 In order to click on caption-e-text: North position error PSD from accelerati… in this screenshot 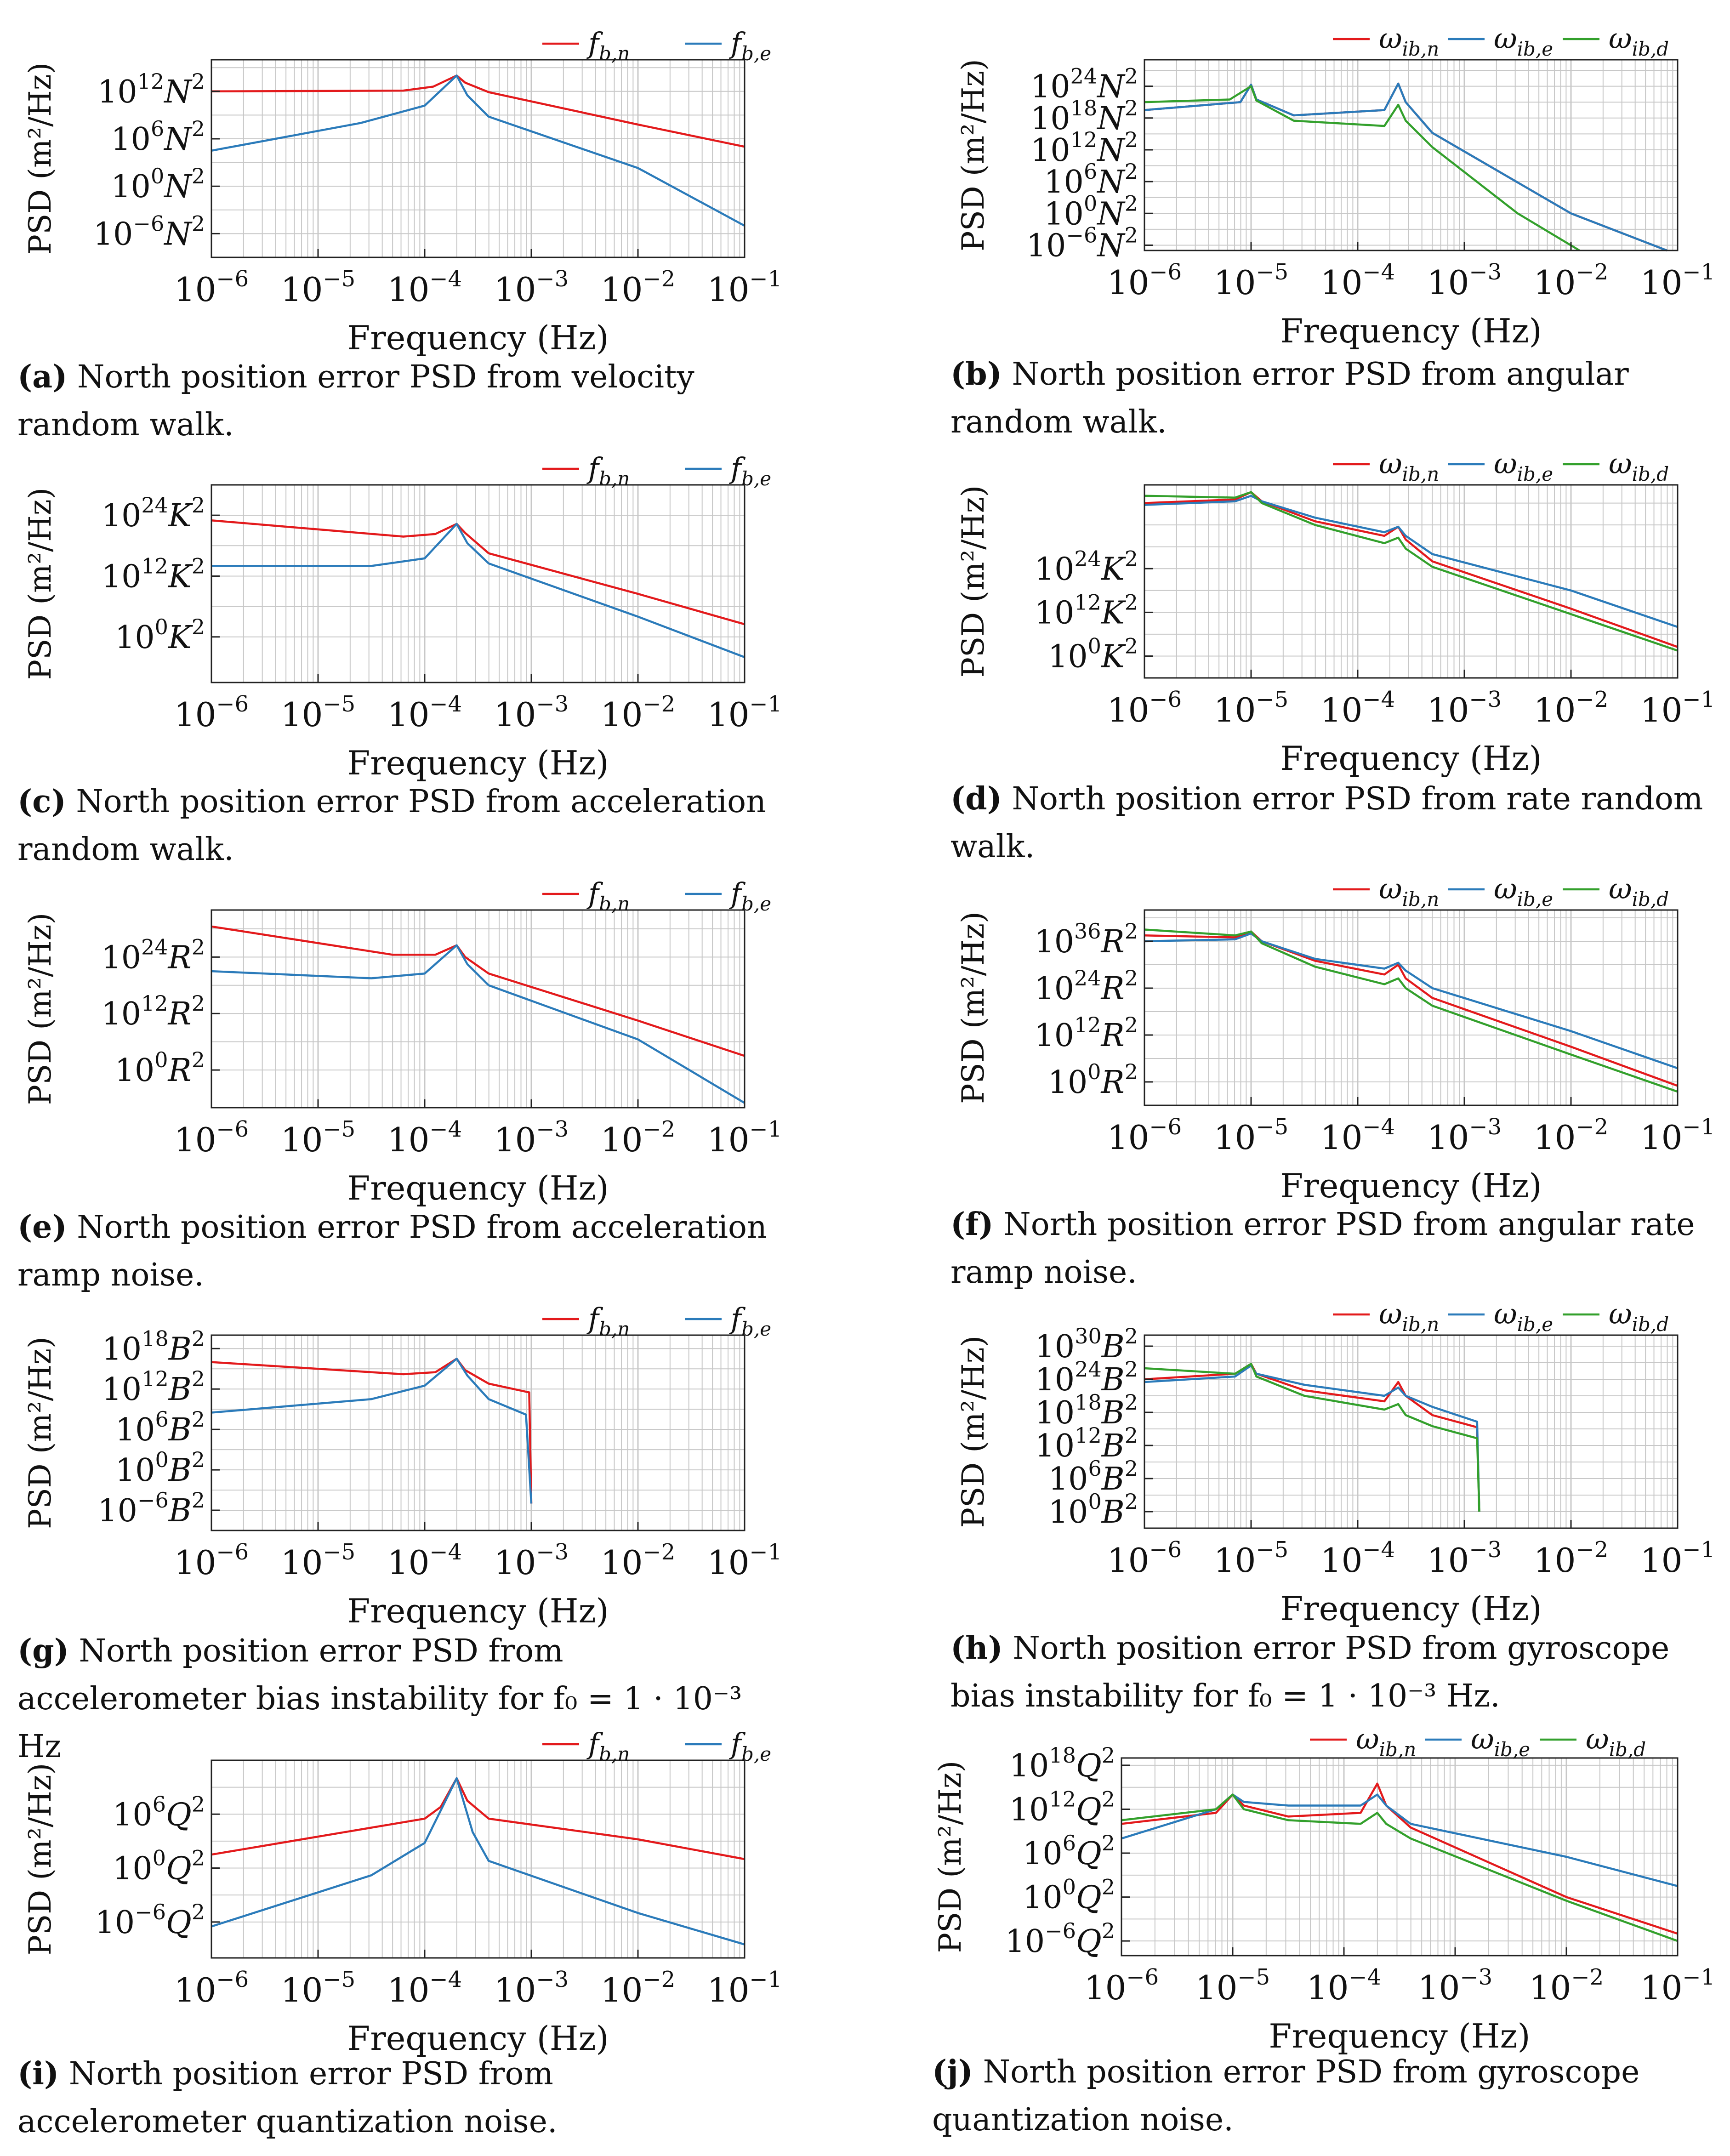, I will do `click(392, 1251)`.